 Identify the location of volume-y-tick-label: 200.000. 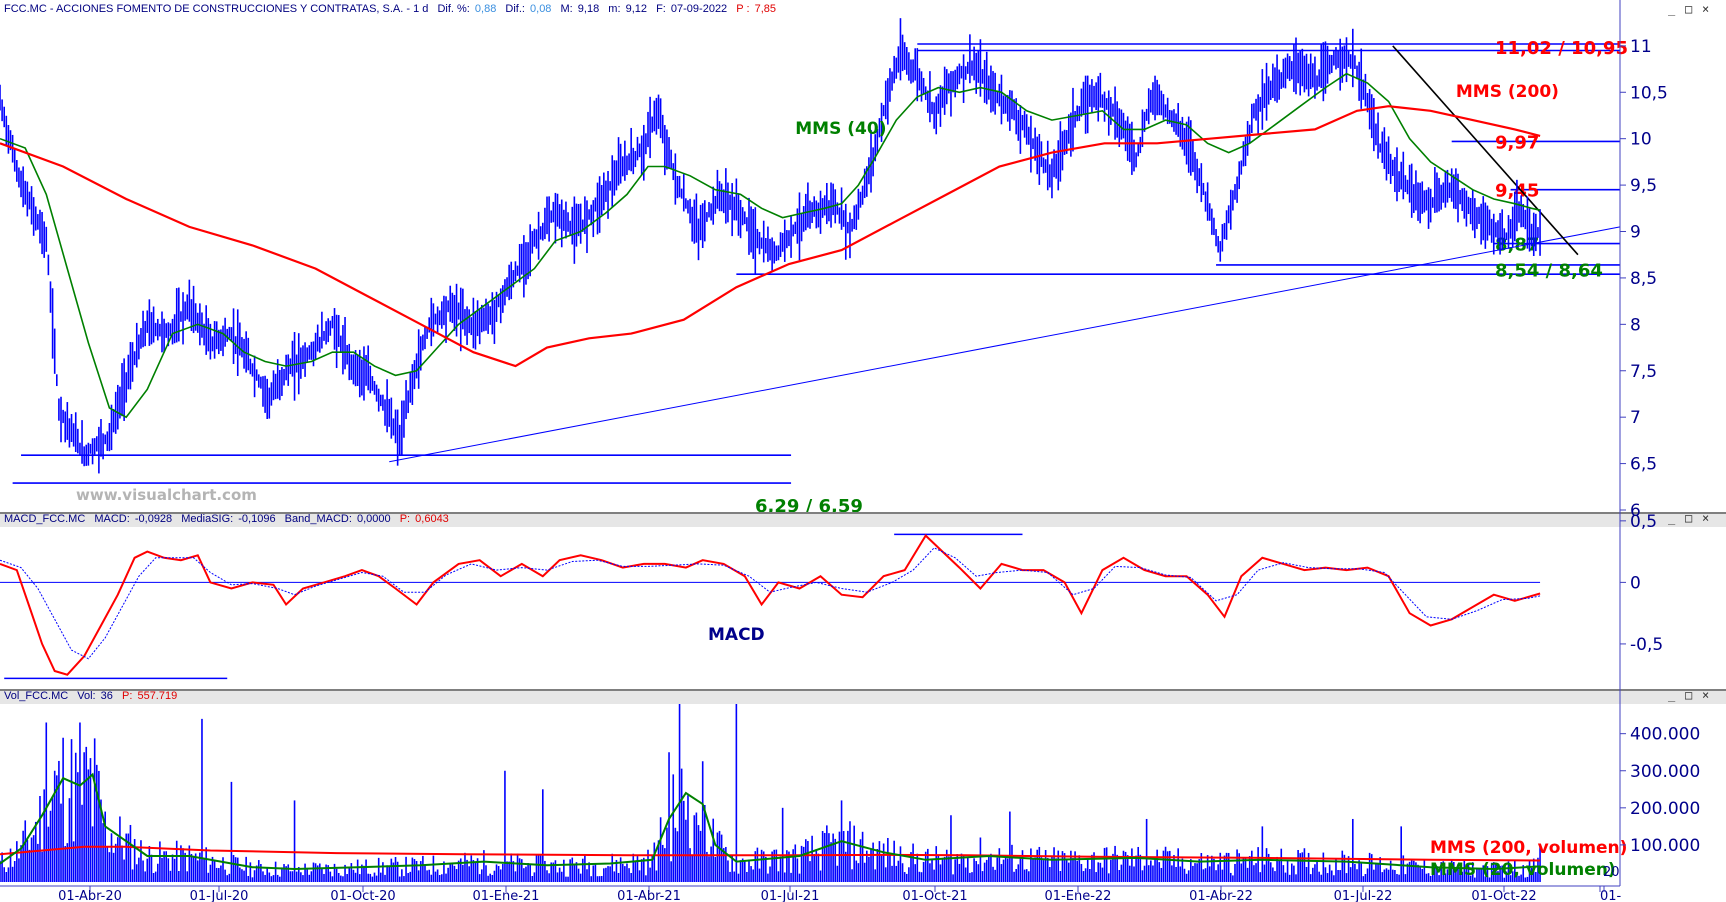
(1665, 809).